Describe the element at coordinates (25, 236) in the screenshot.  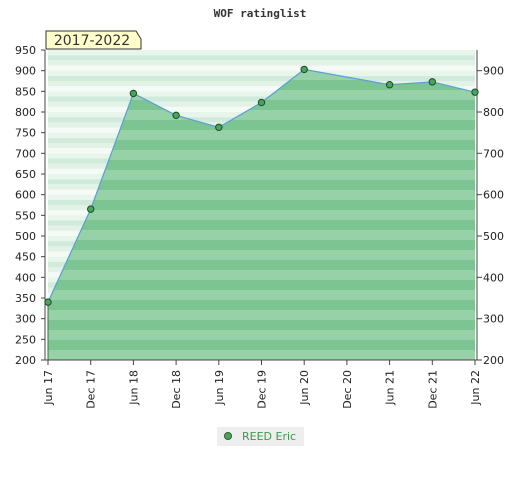
I see `y-tick-label: 500` at that location.